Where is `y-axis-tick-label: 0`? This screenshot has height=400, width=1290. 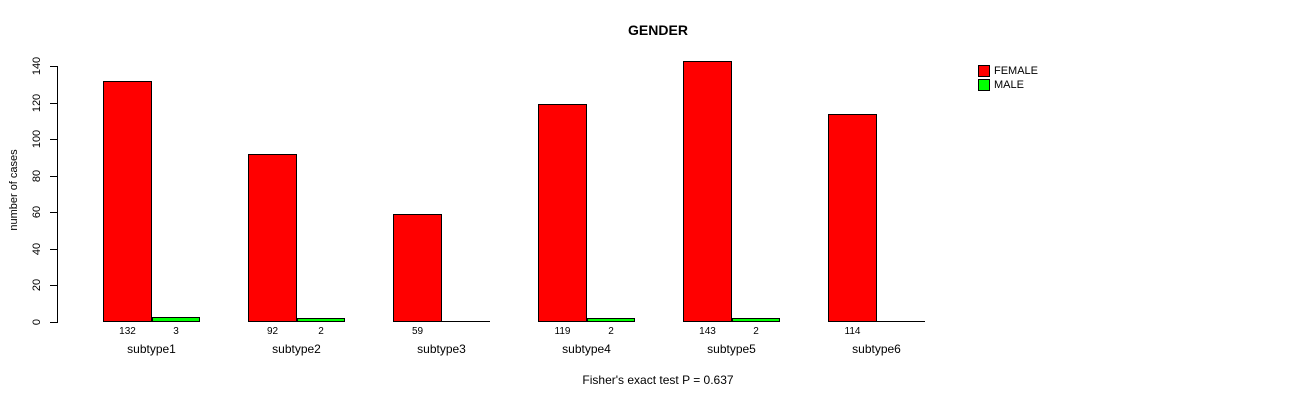 y-axis-tick-label: 0 is located at coordinates (37, 322).